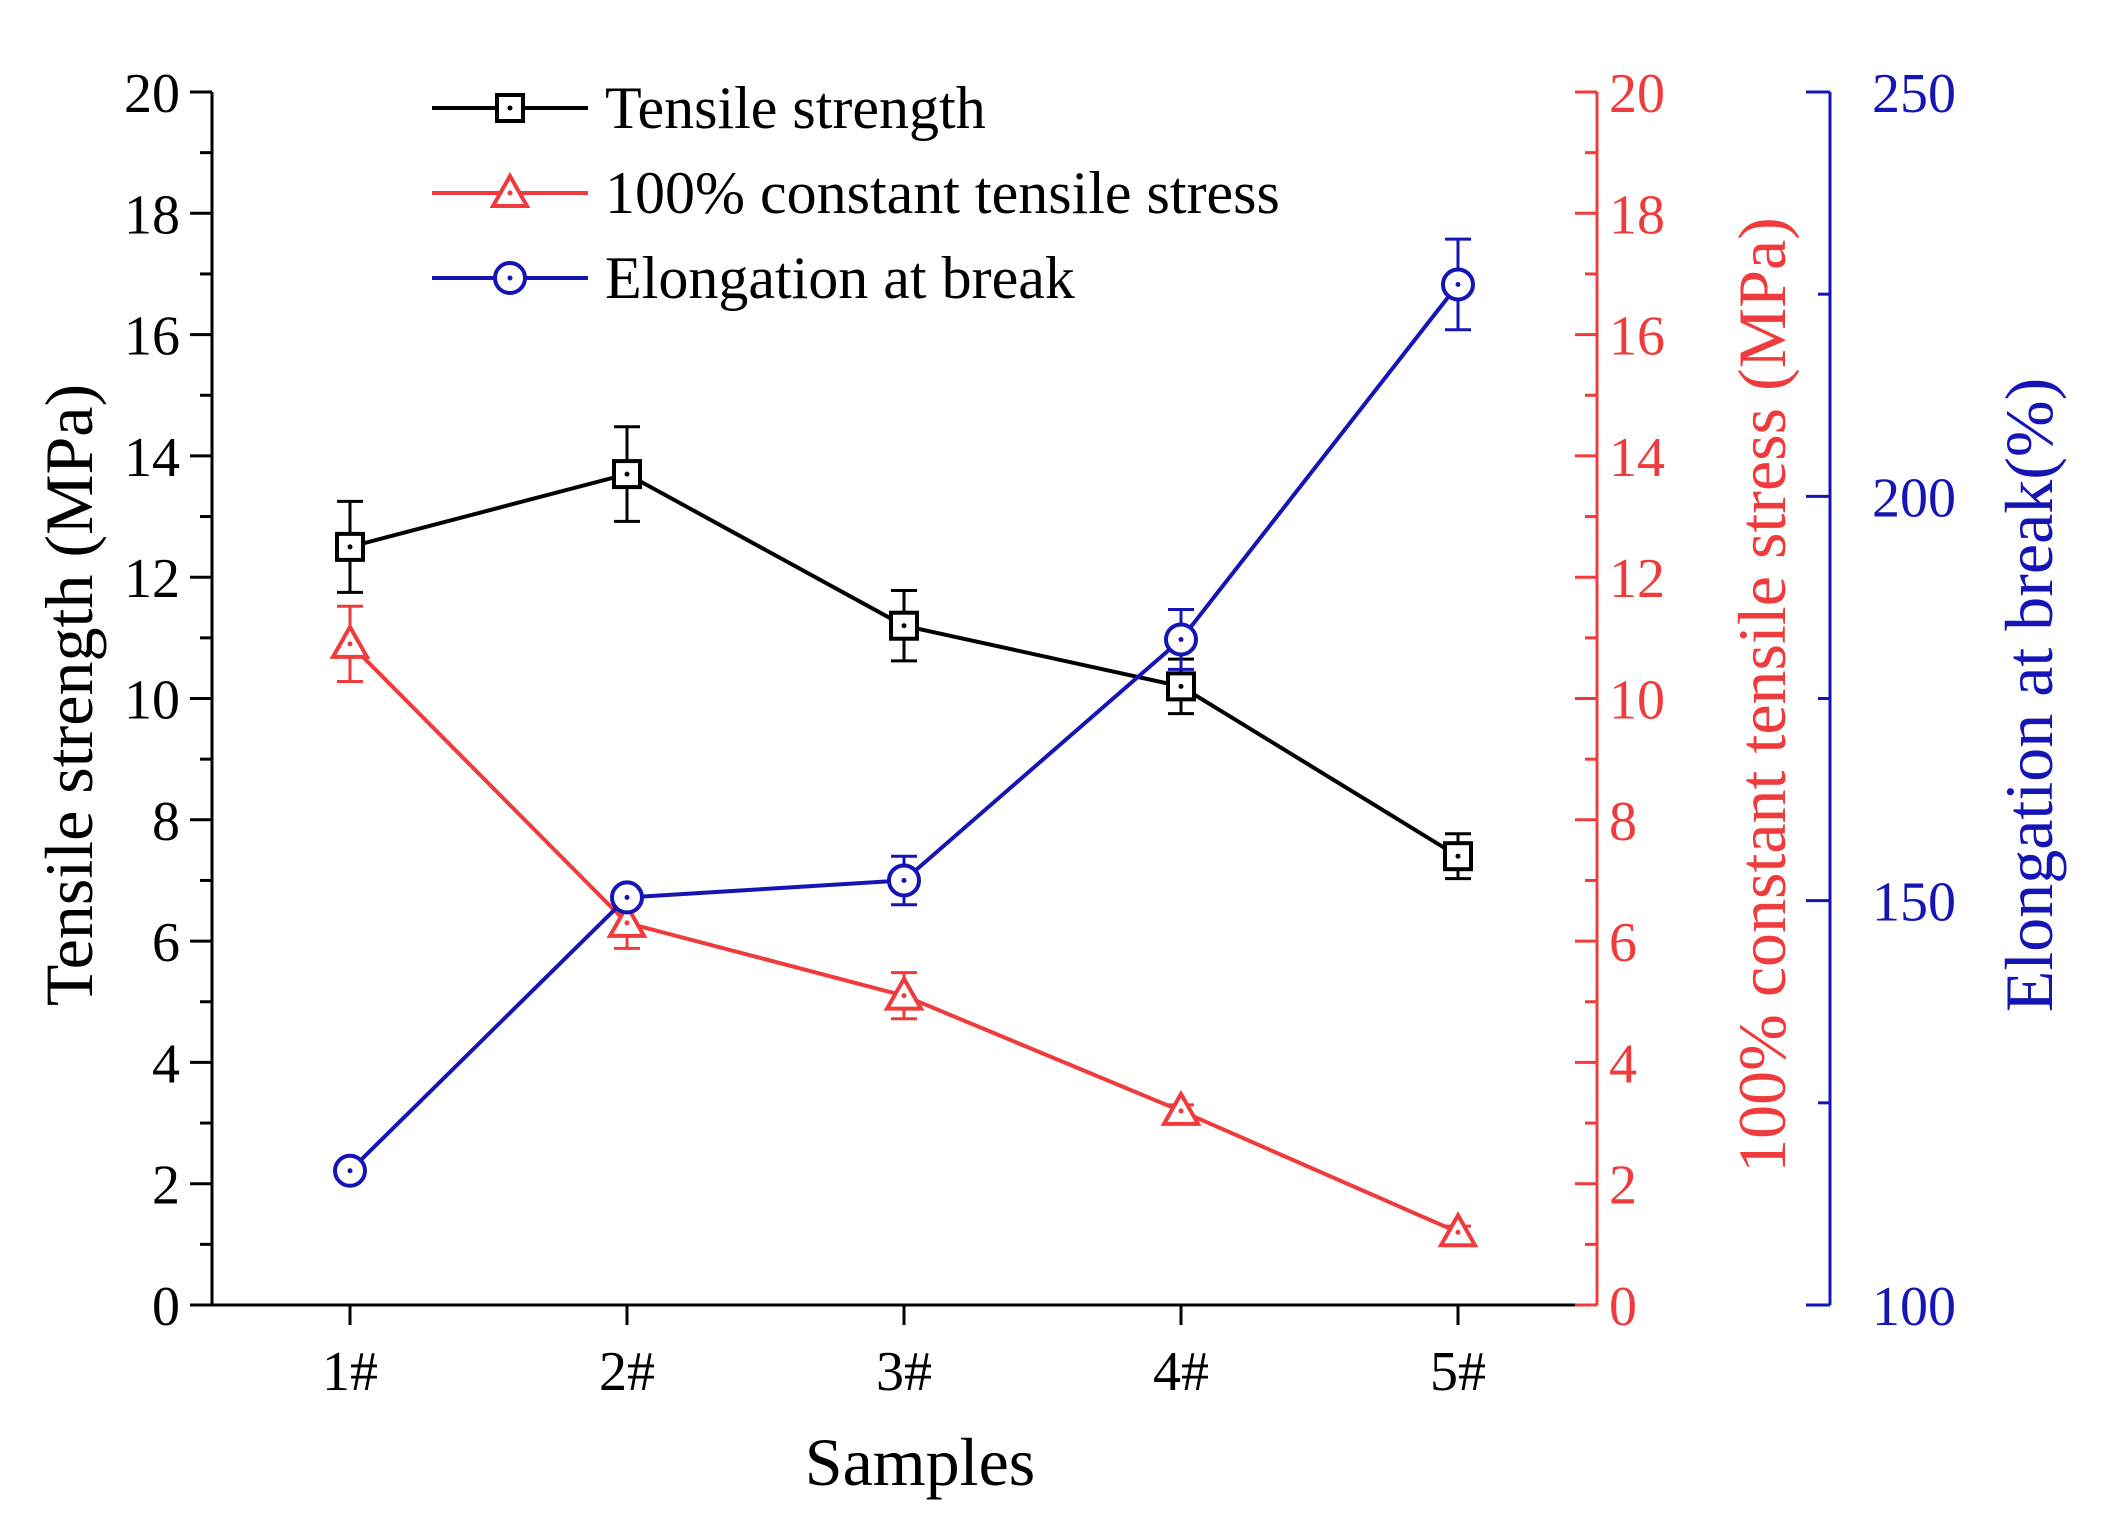 The image size is (2110, 1538). Describe the element at coordinates (904, 664) in the screenshot. I see `series-line` at that location.